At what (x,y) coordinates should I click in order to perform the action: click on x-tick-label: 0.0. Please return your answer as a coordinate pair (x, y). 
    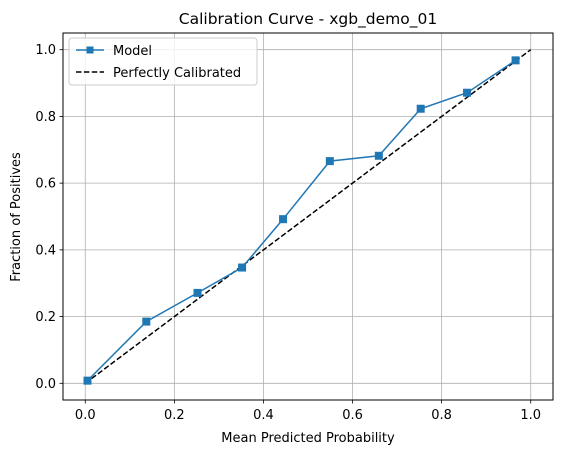
    Looking at the image, I should click on (85, 415).